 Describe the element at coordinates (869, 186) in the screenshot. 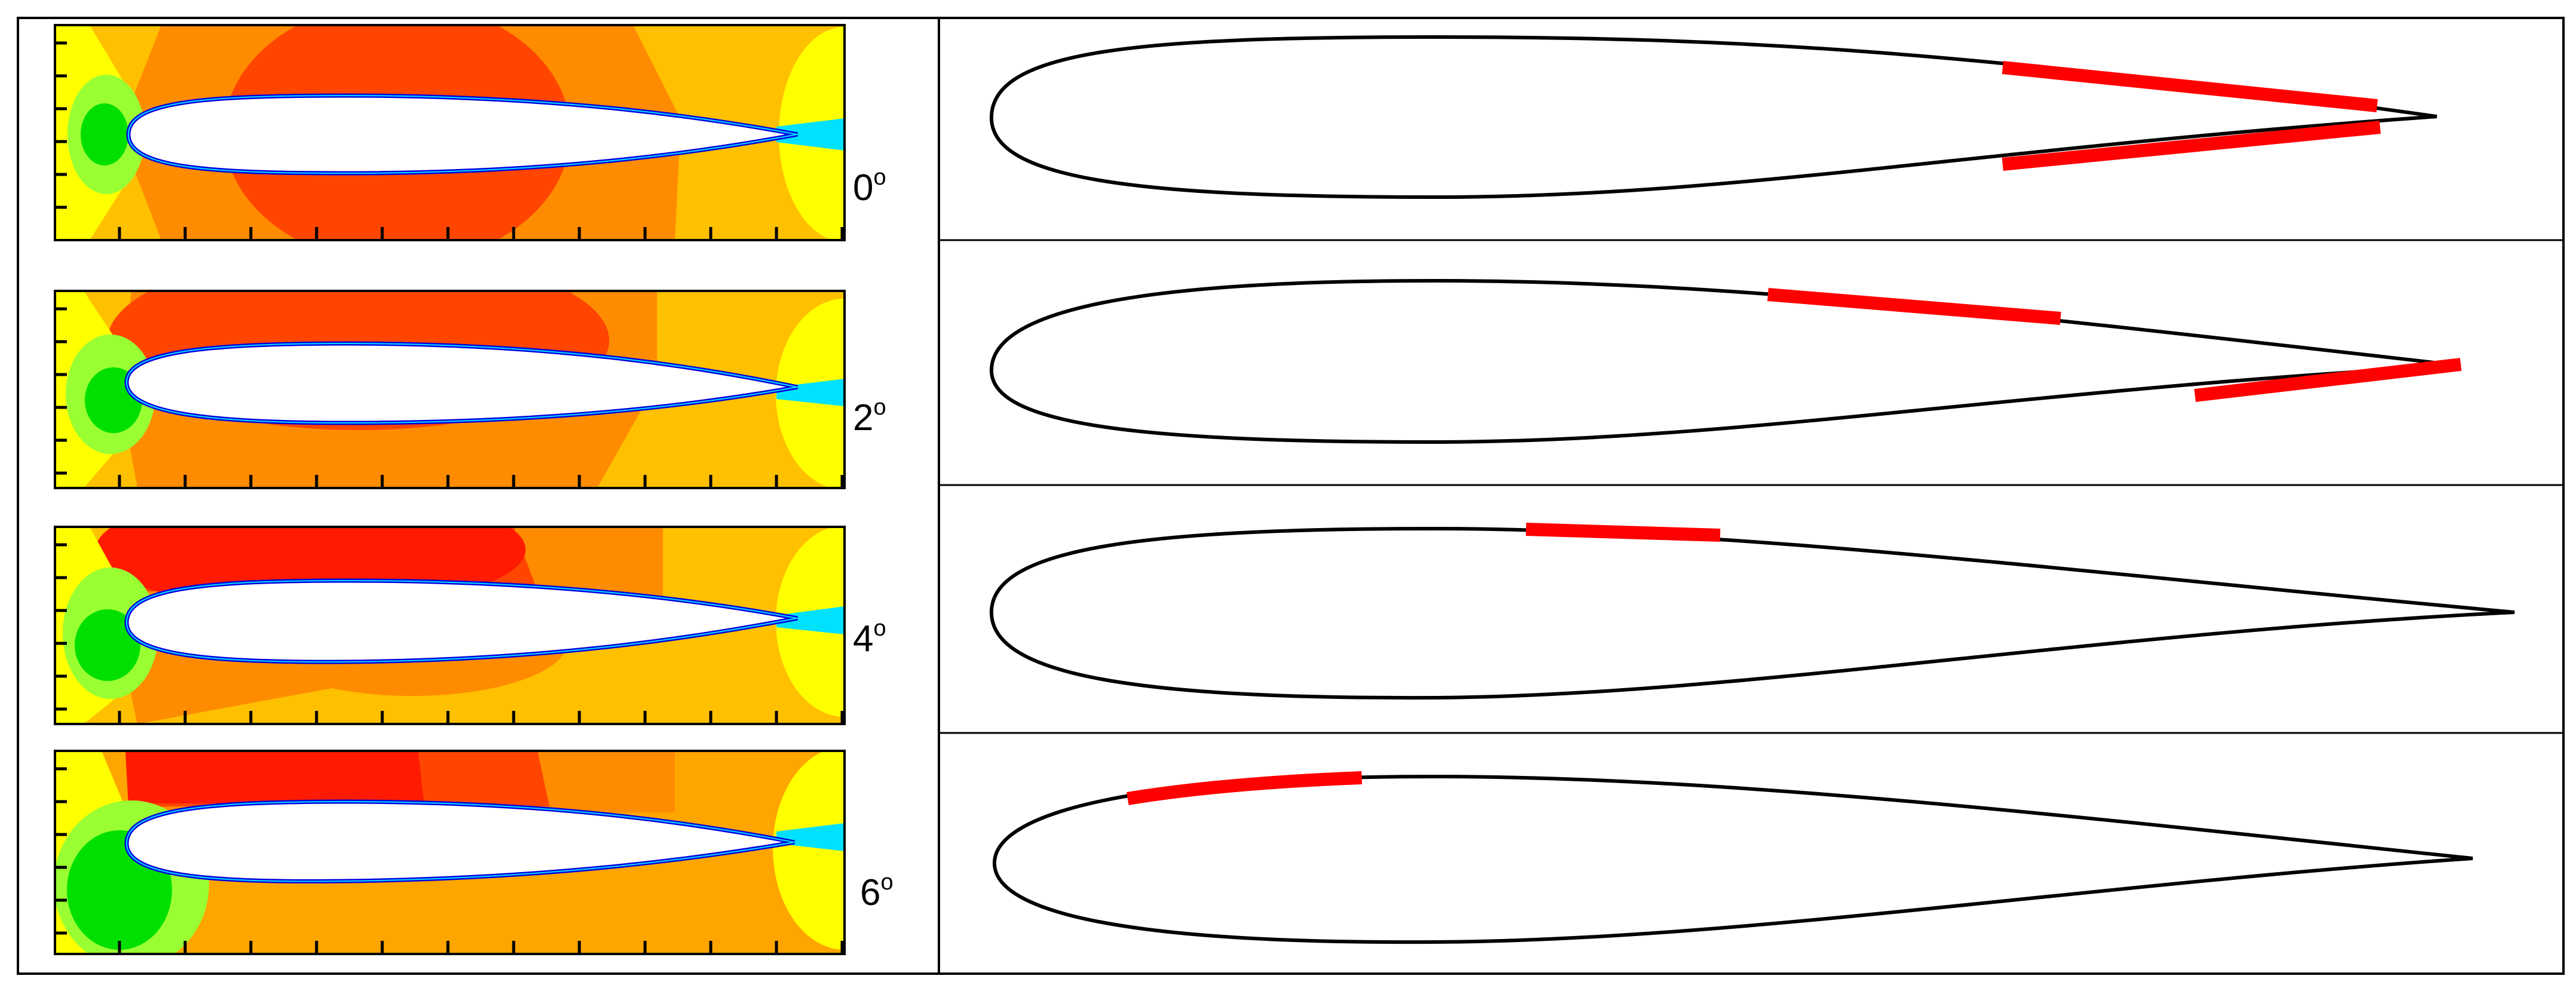

I see `angle-label-0: 0o` at that location.